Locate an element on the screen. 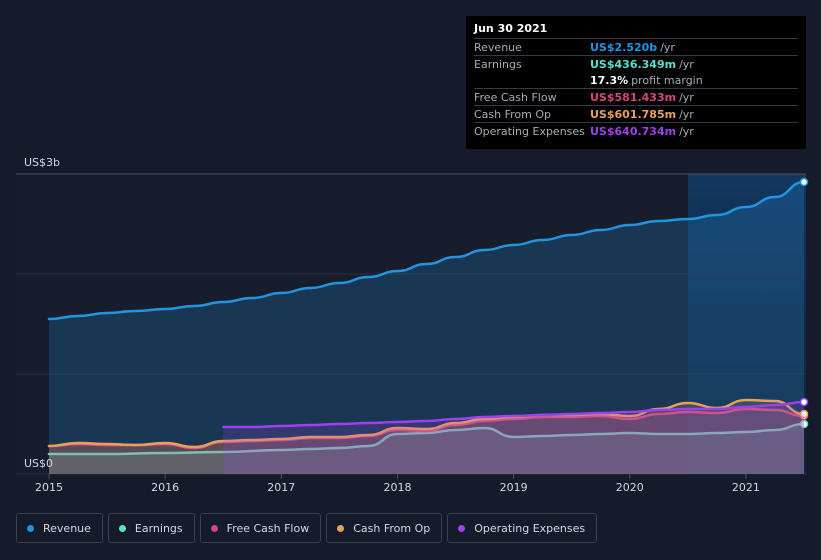 This screenshot has height=560, width=821. legend-item-revenue: Revenue is located at coordinates (59, 528).